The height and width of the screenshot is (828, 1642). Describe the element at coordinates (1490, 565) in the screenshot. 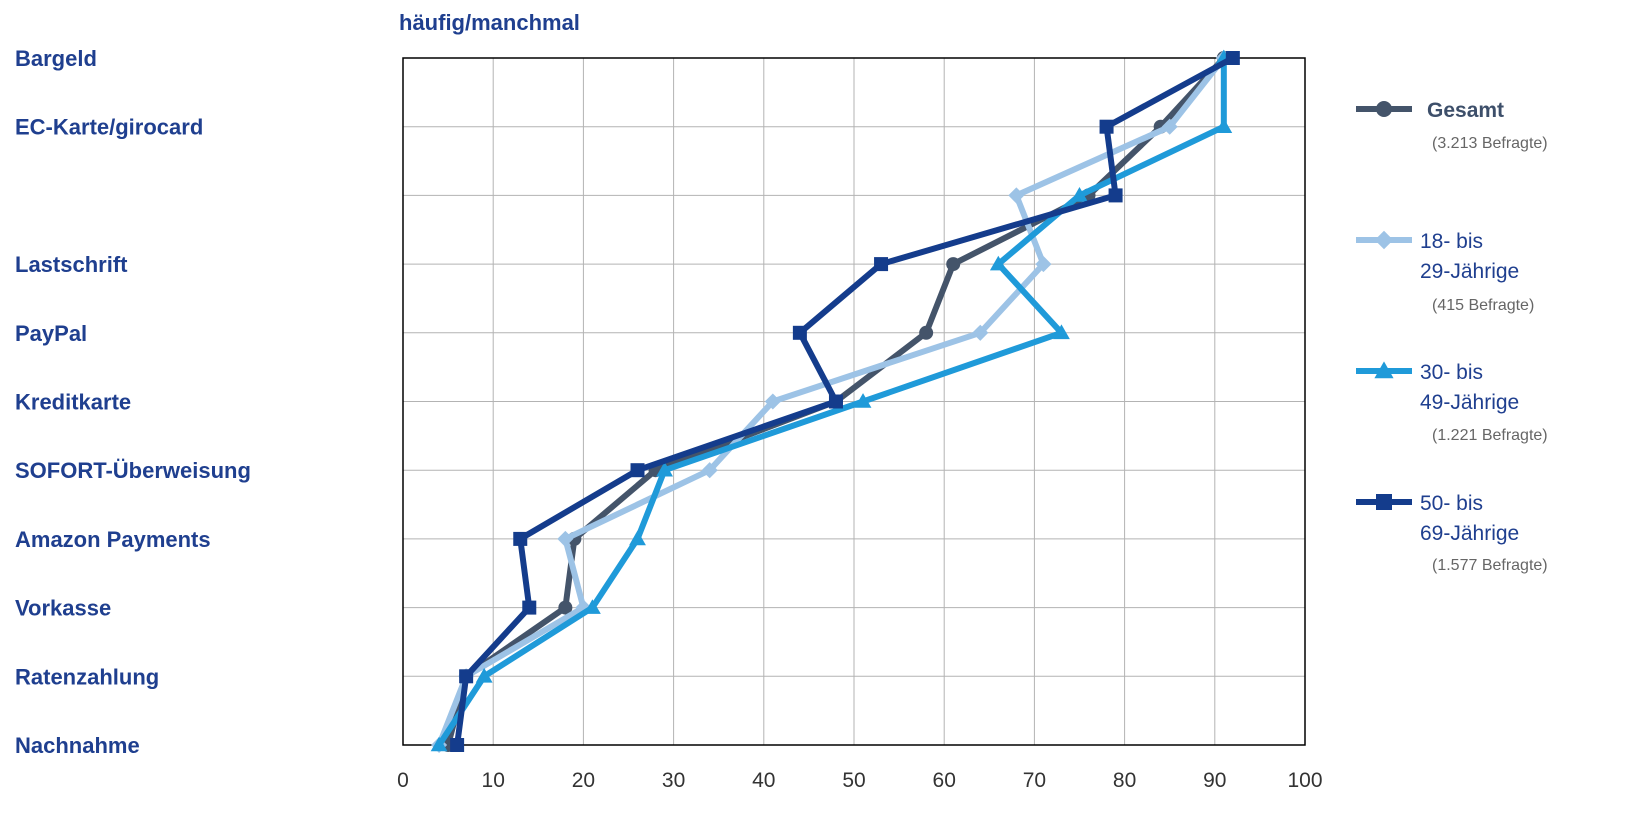

I see `legend-sub-50-69: (1.577 Befragte)` at that location.